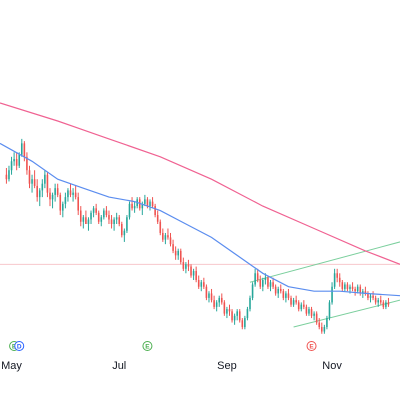  I want to click on badge-letter: D, so click(19, 347).